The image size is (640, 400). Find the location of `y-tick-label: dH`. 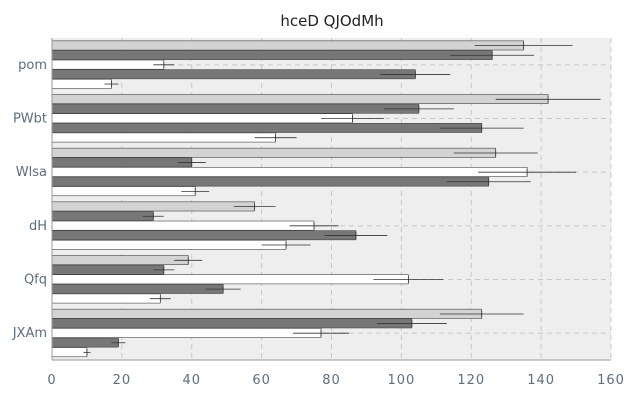

y-tick-label: dH is located at coordinates (38, 226).